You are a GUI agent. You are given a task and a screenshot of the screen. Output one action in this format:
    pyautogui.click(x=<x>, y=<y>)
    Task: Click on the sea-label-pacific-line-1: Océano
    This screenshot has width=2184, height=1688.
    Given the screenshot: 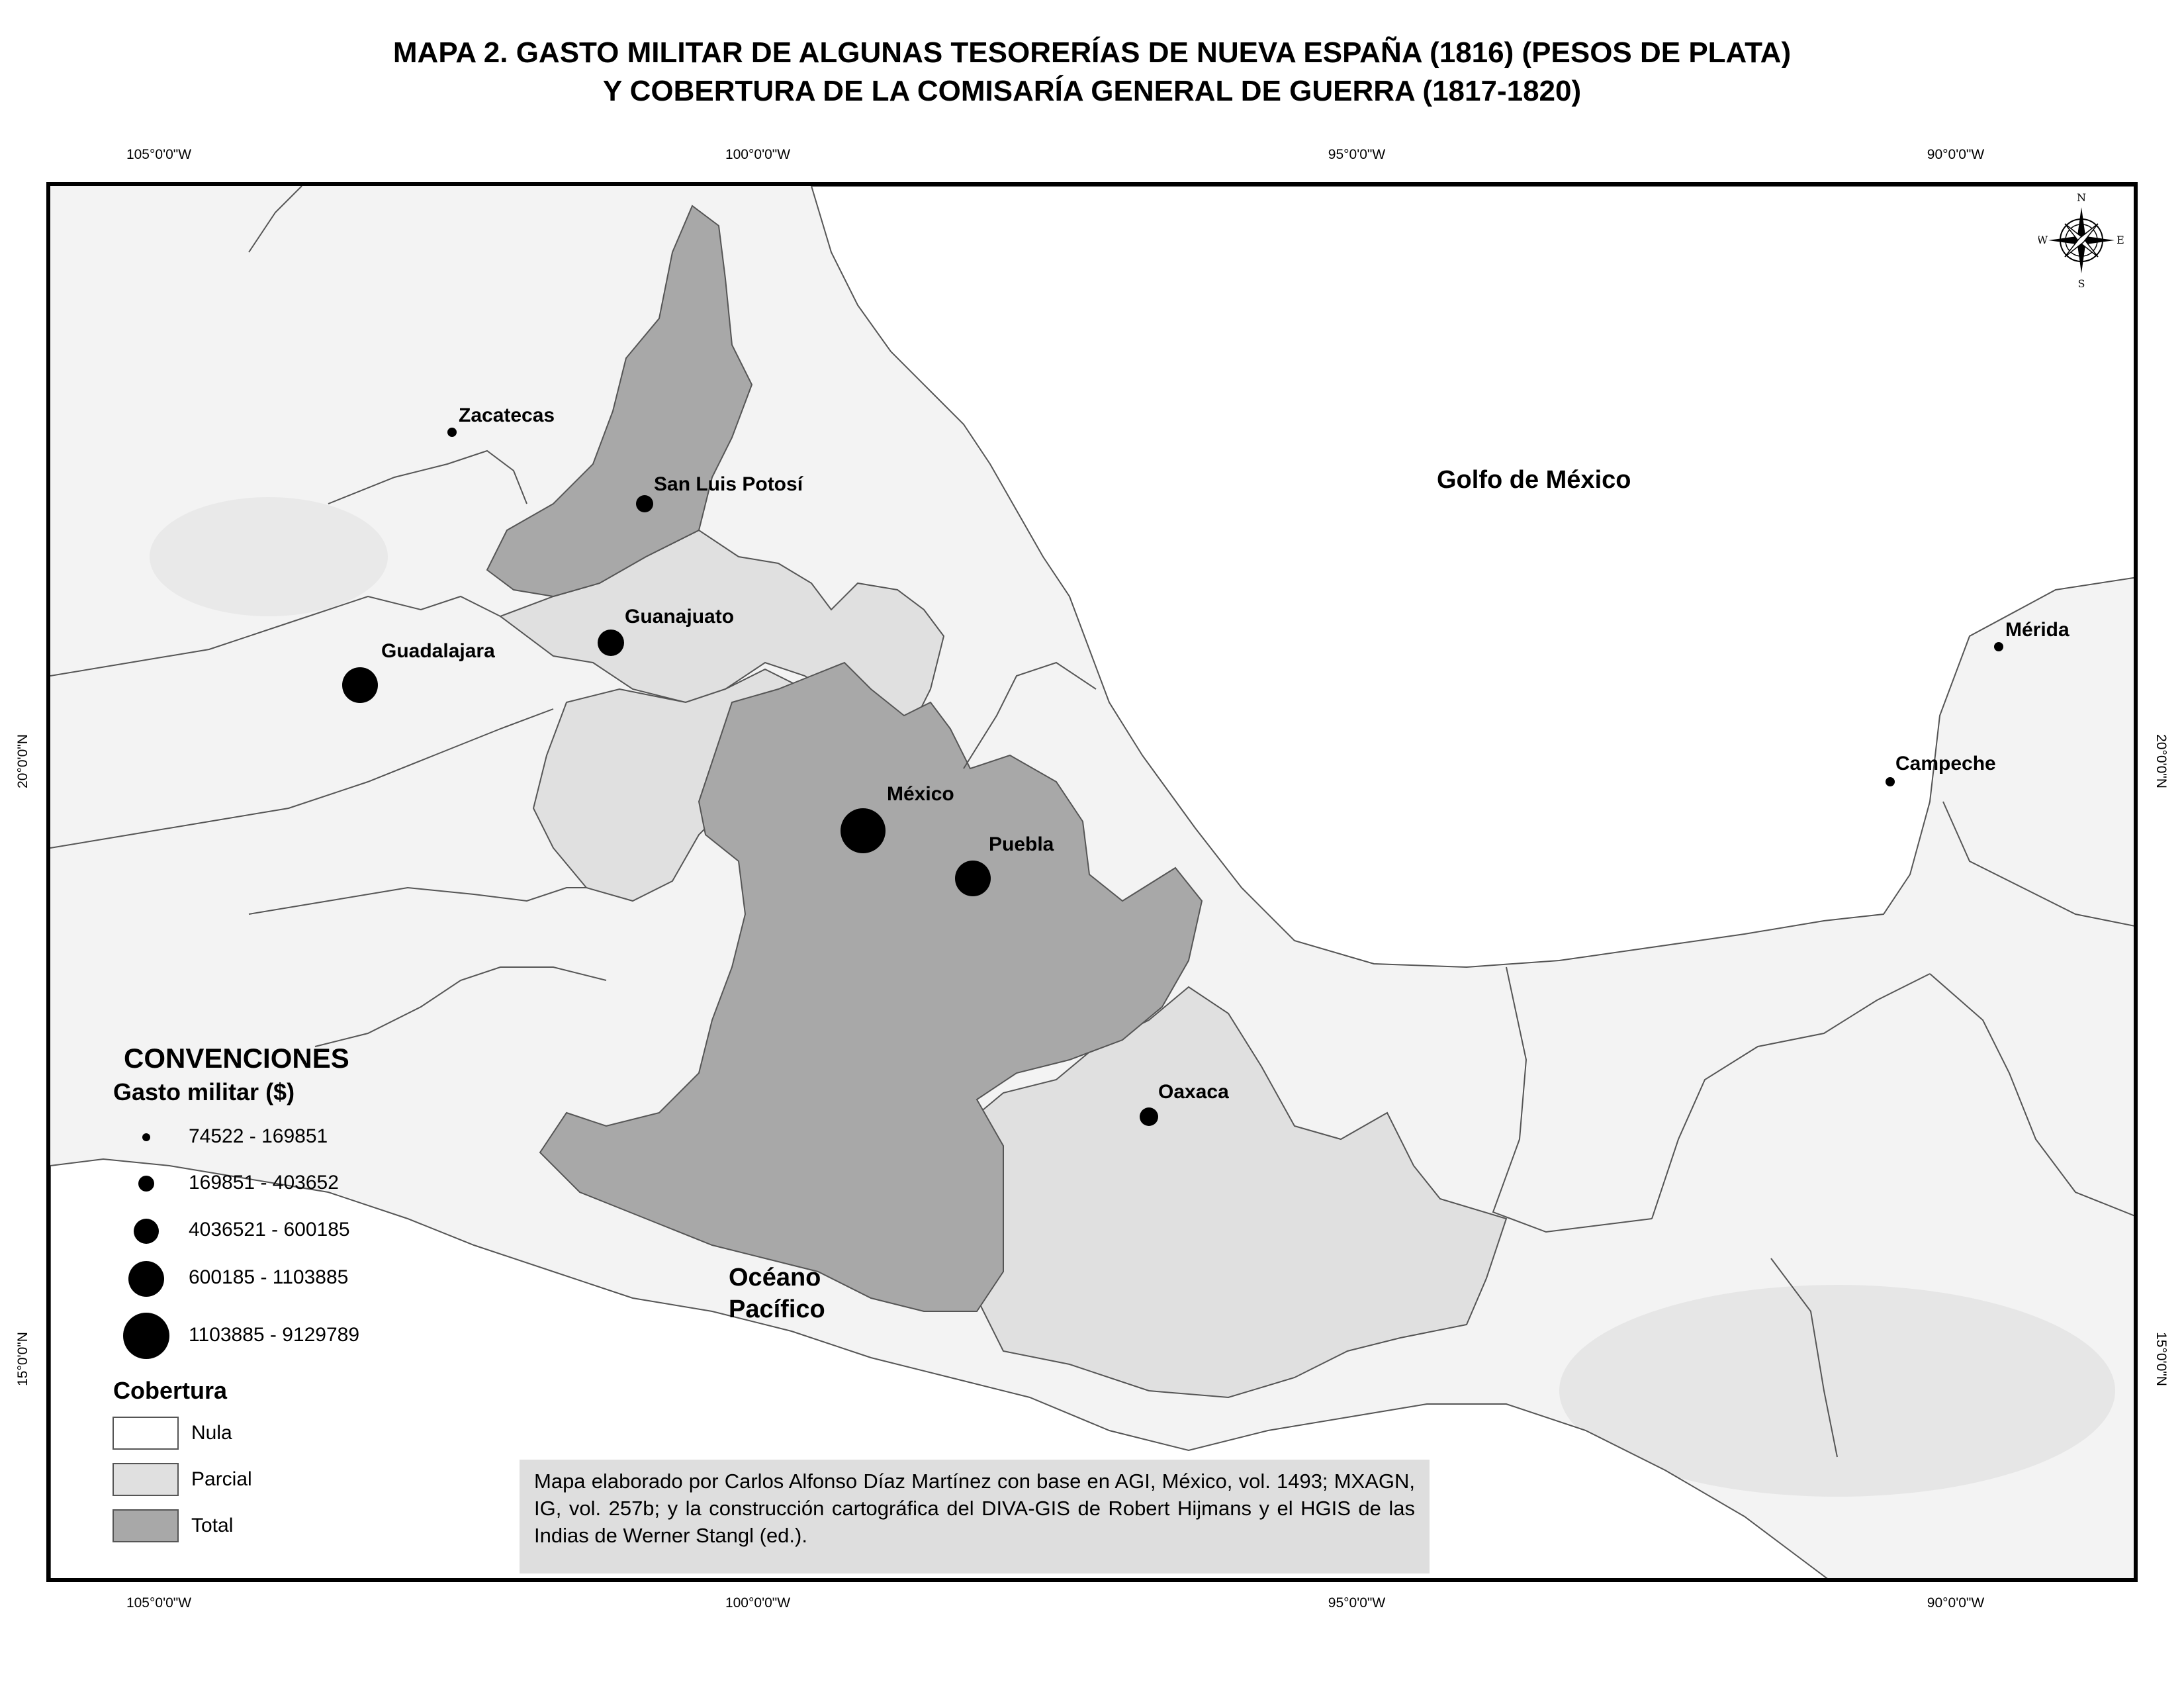 What is the action you would take?
    pyautogui.click(x=775, y=1277)
    